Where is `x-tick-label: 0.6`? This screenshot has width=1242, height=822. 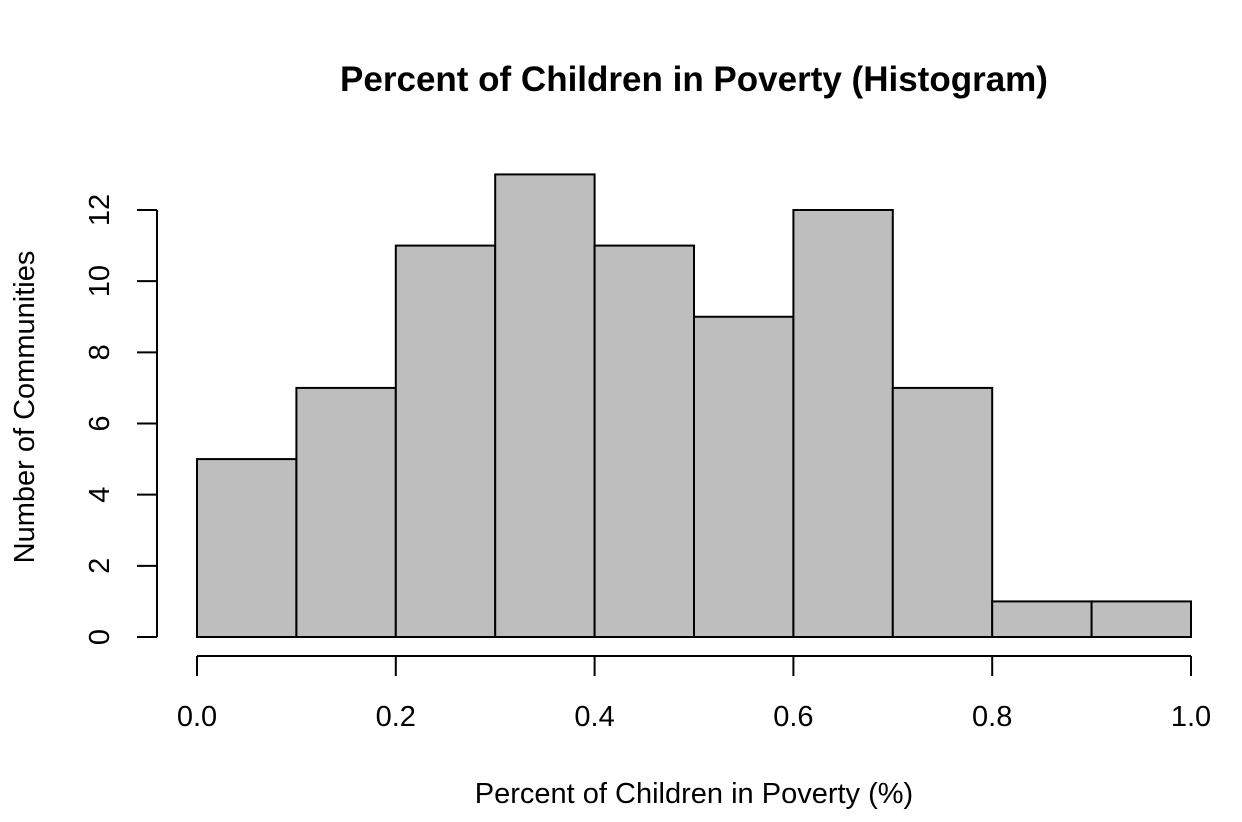
x-tick-label: 0.6 is located at coordinates (793, 717).